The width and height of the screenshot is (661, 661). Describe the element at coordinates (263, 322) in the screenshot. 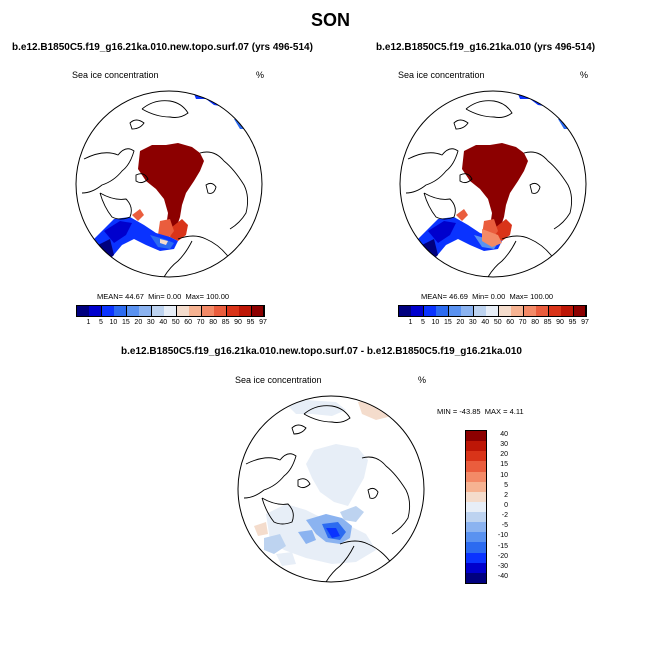

I see `panel1-colorbar-tick: 97` at that location.